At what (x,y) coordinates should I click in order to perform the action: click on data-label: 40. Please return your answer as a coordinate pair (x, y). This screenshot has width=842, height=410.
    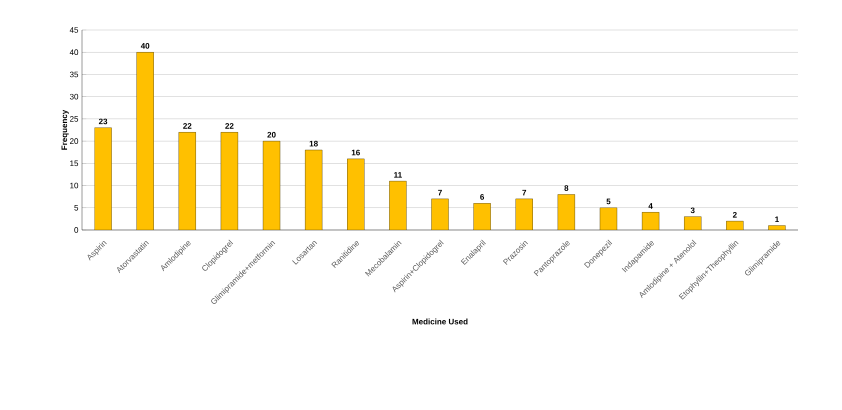
    Looking at the image, I should click on (145, 46).